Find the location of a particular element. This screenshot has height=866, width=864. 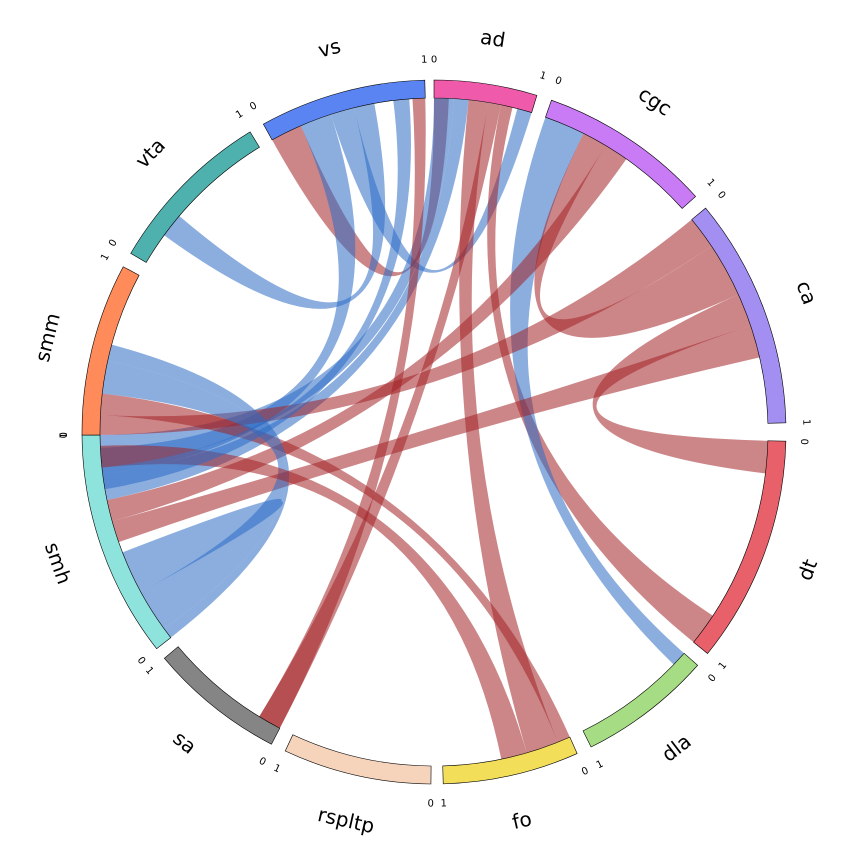

tick-label-dt-start: 0 is located at coordinates (805, 441).